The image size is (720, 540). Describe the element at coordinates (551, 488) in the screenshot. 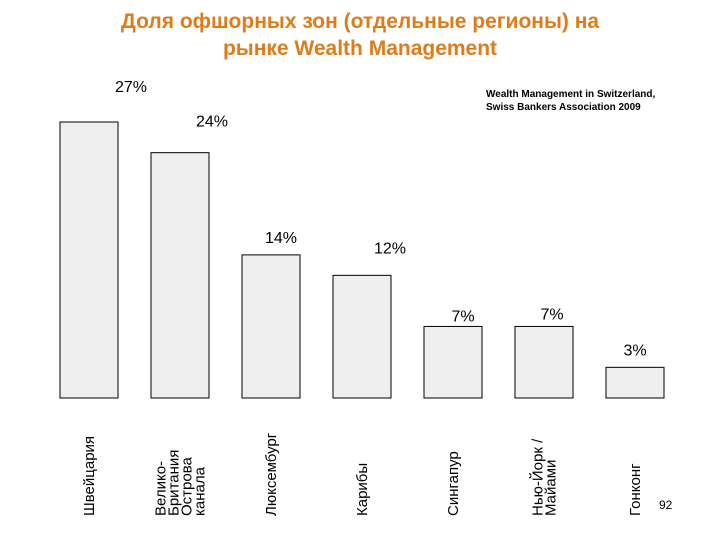

I see `category-label-6-line-2: Майами` at that location.